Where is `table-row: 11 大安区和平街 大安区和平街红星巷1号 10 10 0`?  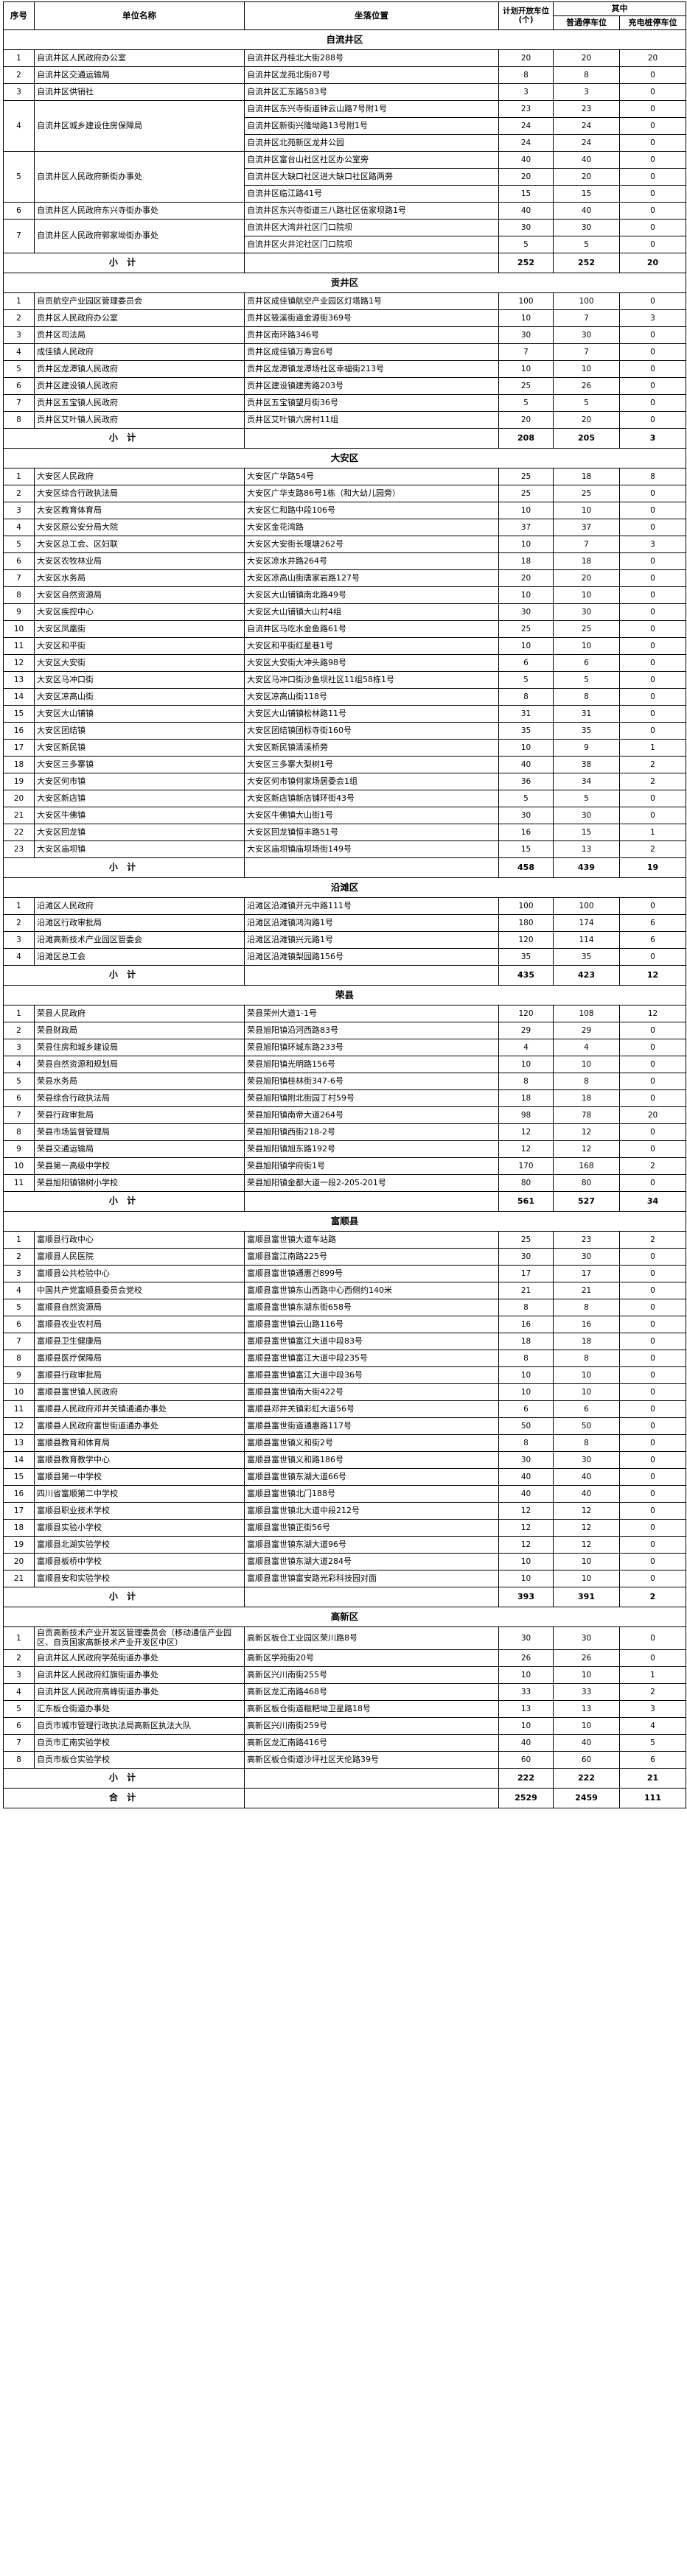 table-row: 11 大安区和平街 大安区和平街红星巷1号 10 10 0 is located at coordinates (344, 646).